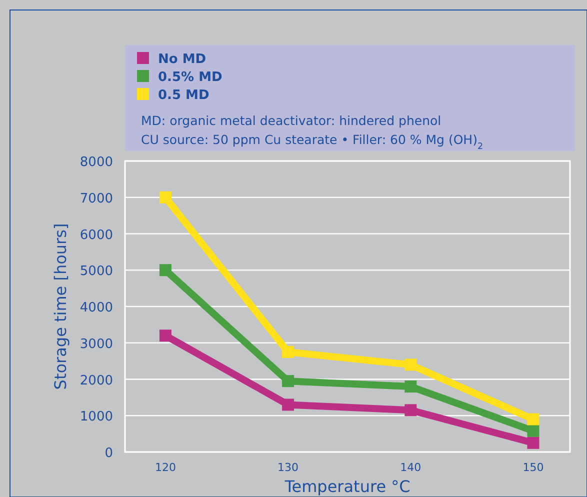  Describe the element at coordinates (96, 235) in the screenshot. I see `y-tick-label: 6000` at that location.